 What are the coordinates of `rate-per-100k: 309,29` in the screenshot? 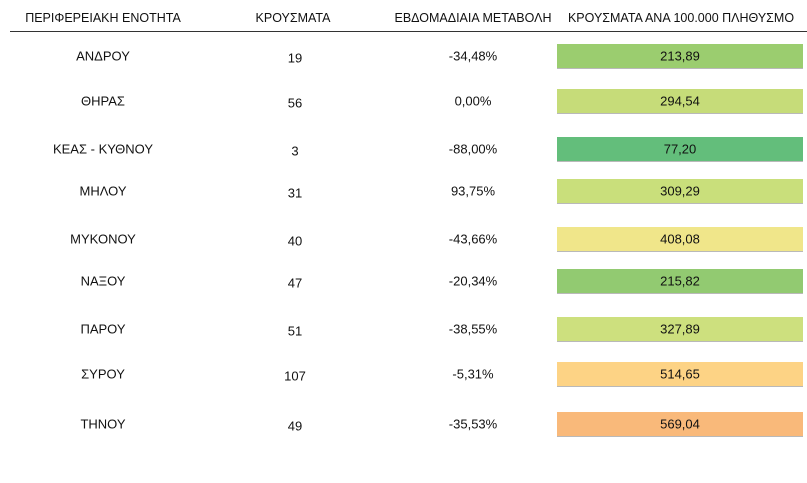 It's located at (680, 191).